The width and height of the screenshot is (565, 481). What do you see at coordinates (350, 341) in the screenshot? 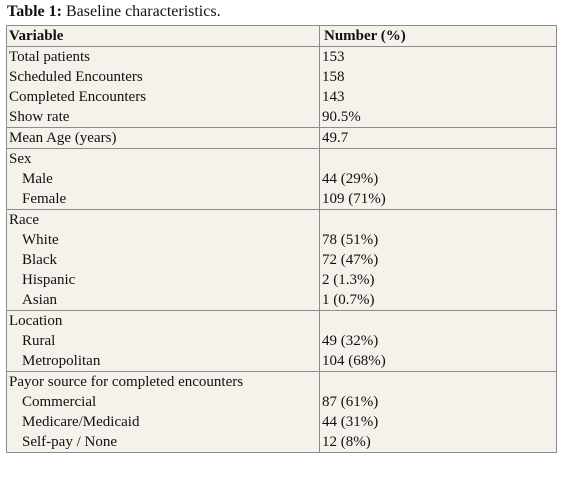
I see `location-rural-value: 49 (32%)` at bounding box center [350, 341].